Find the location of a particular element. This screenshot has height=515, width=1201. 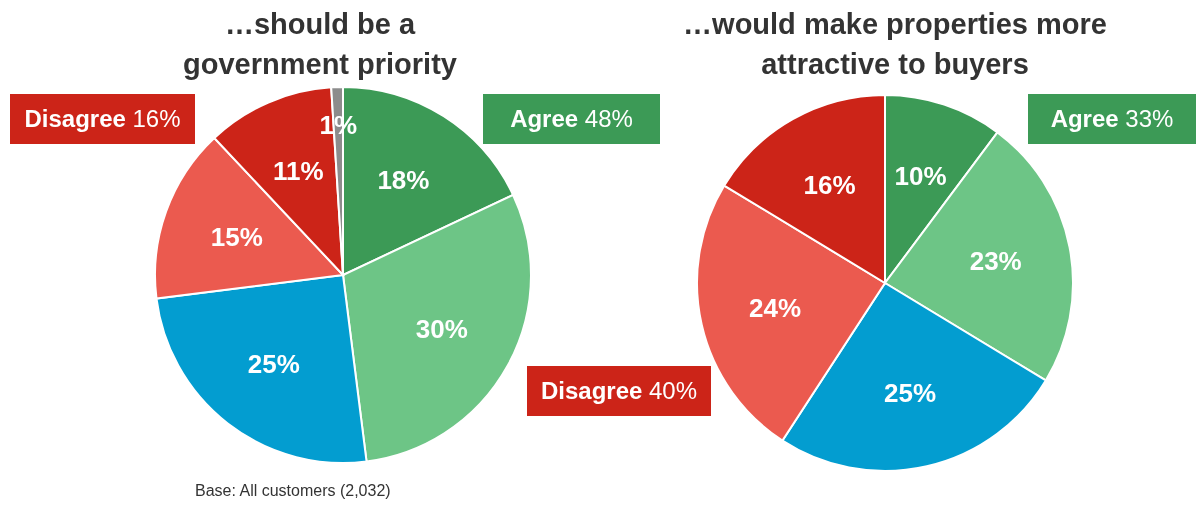

text: Agree 48% is located at coordinates (571, 118).